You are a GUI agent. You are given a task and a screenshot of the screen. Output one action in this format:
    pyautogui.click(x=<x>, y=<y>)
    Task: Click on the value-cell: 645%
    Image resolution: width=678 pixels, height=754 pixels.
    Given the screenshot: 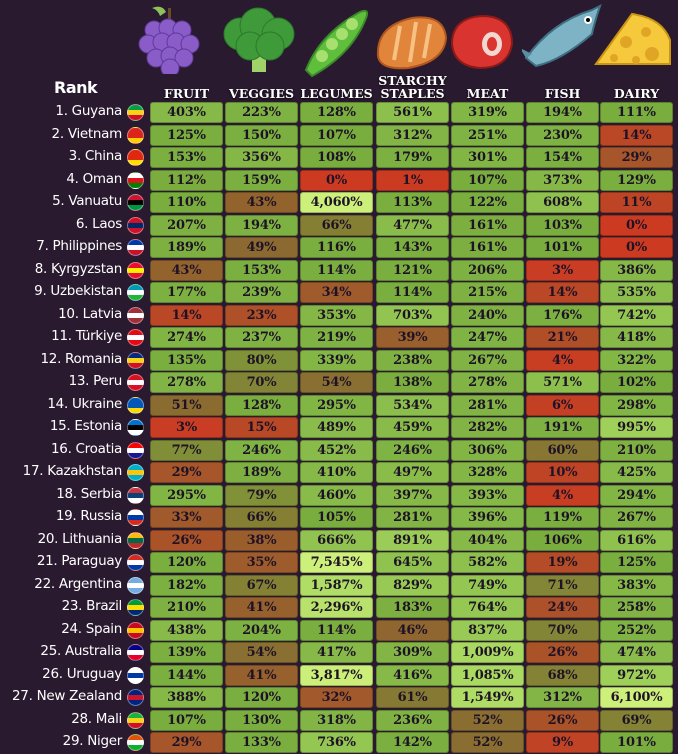 What is the action you would take?
    pyautogui.click(x=412, y=562)
    